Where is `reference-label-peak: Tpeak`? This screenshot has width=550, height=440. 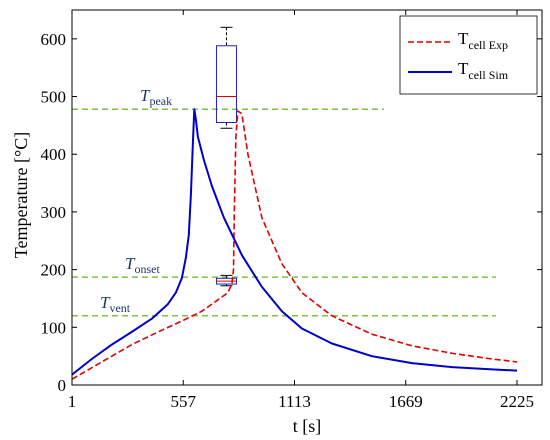 reference-label-peak: Tpeak is located at coordinates (156, 97).